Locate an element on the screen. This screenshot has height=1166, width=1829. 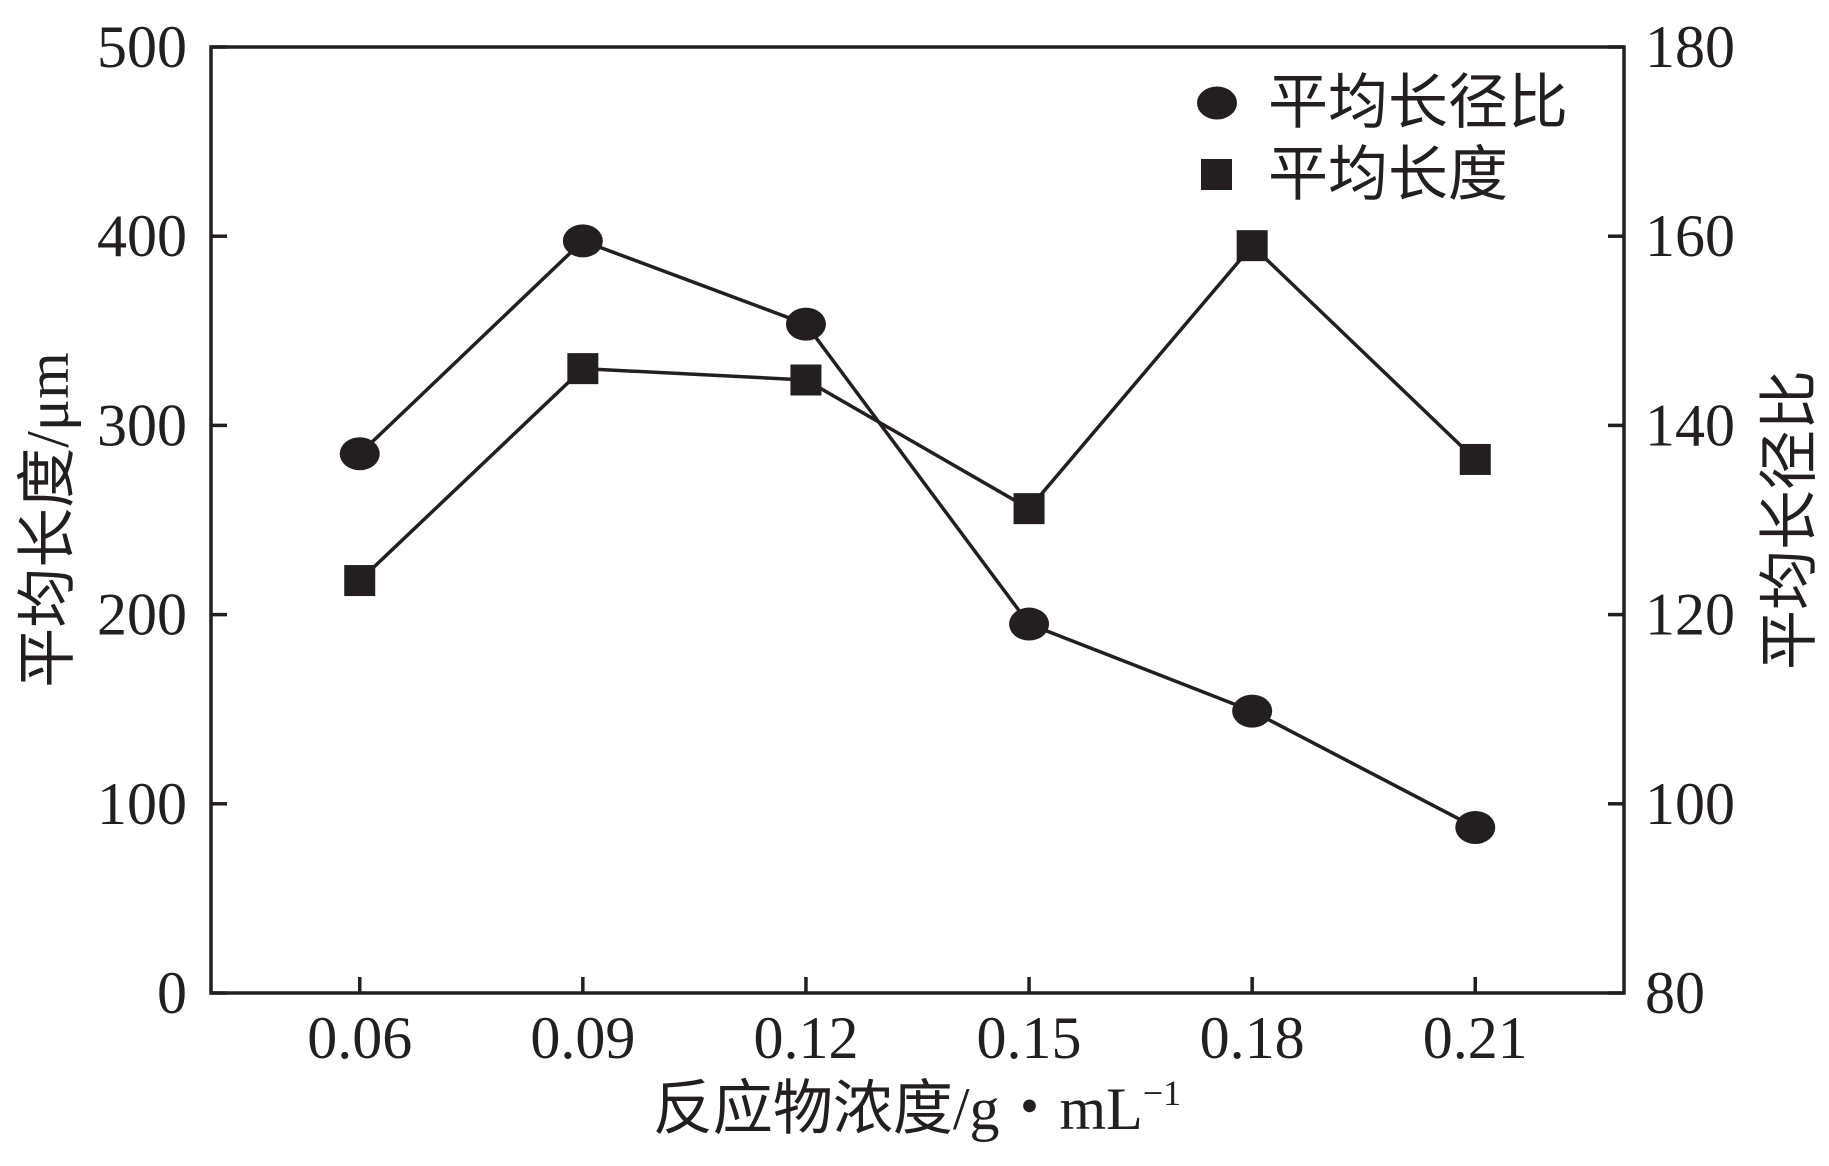
y2-tick-label: 100 is located at coordinates (1690, 804).